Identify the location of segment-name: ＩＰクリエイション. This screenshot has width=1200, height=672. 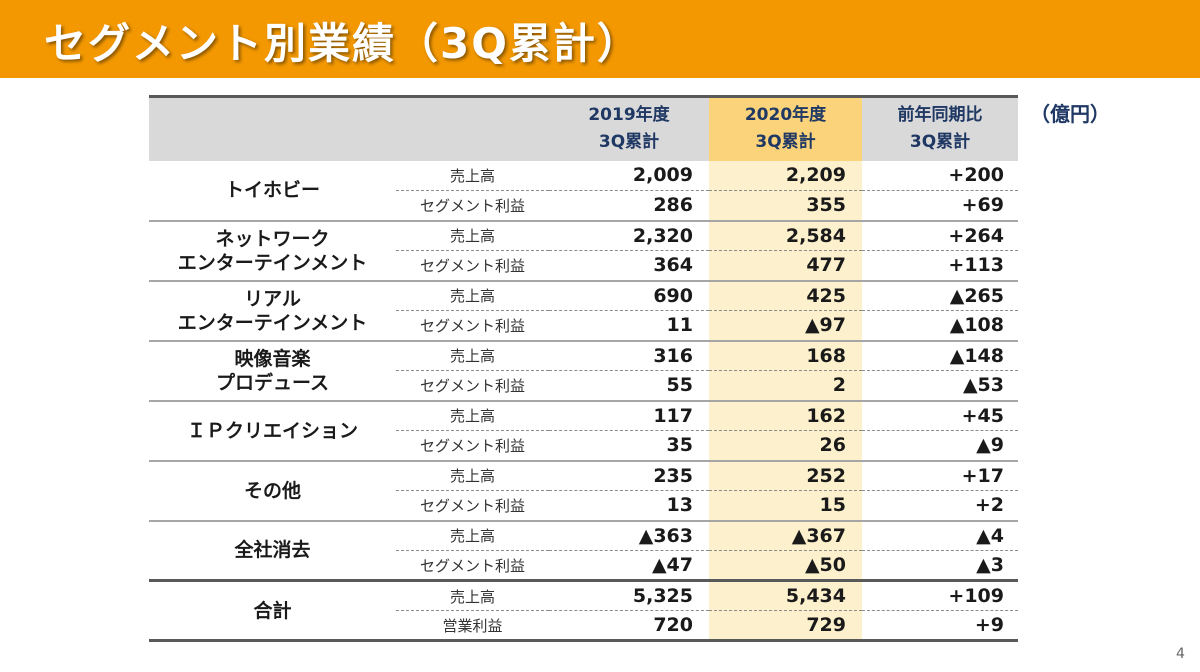
(272, 431).